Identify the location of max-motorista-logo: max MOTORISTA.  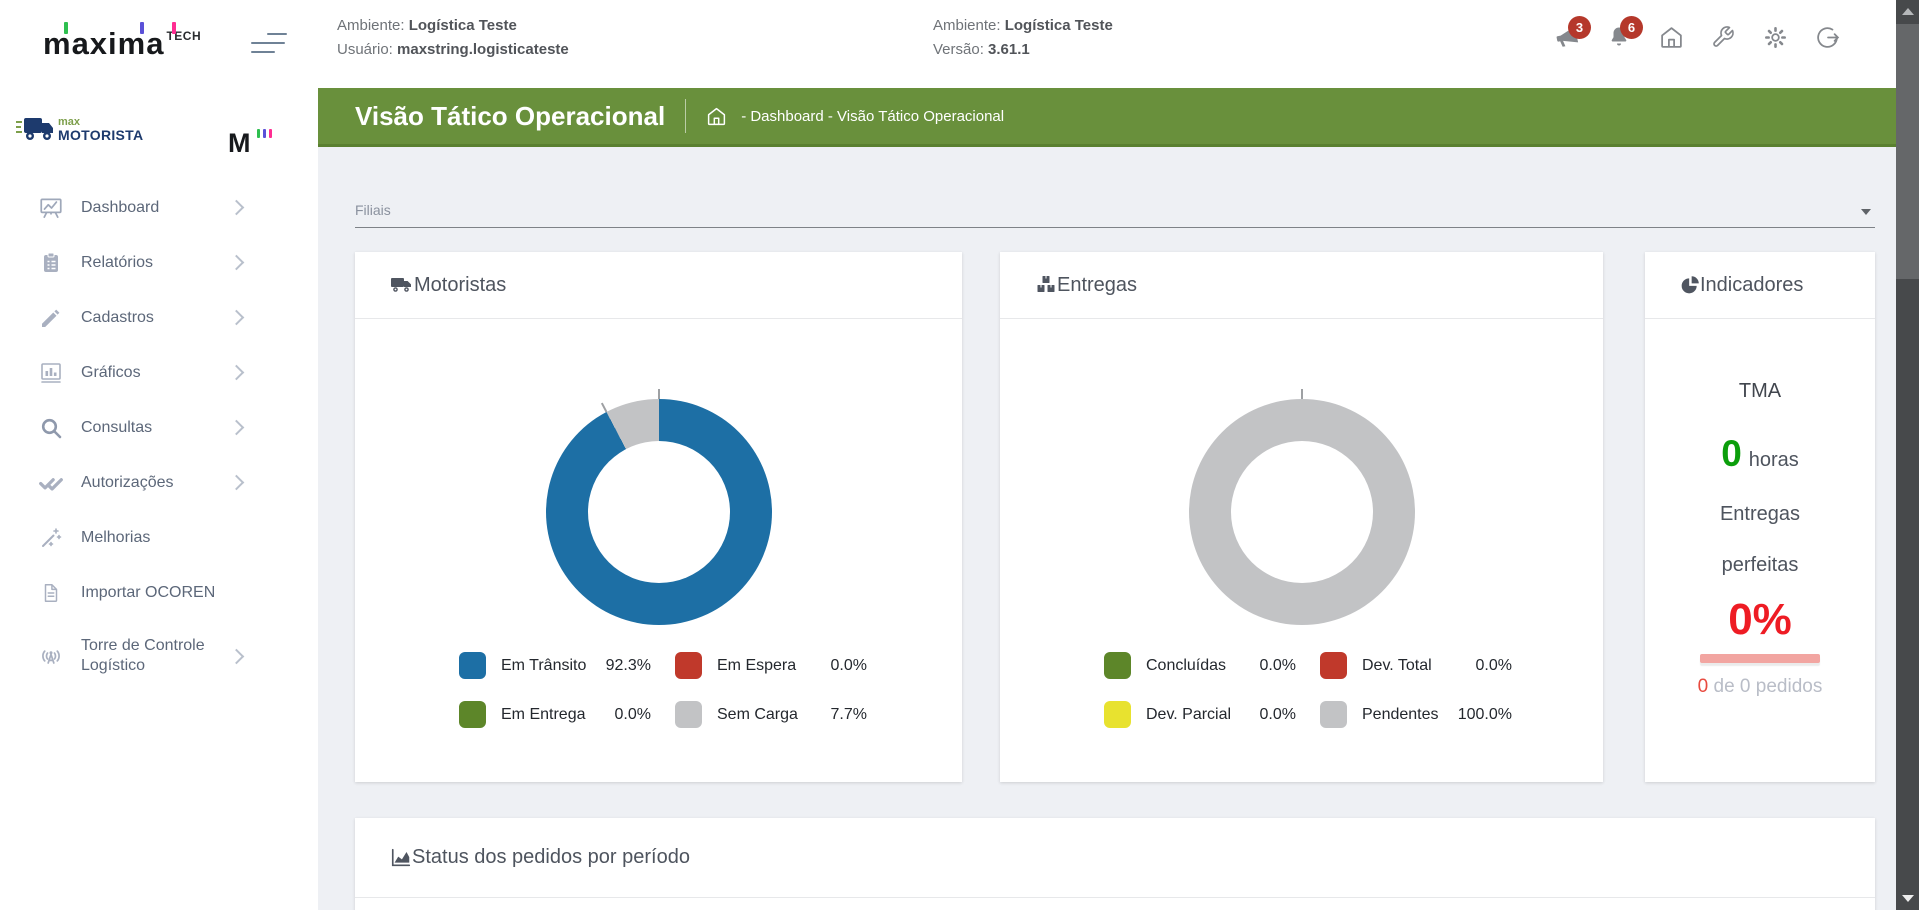
(100, 129).